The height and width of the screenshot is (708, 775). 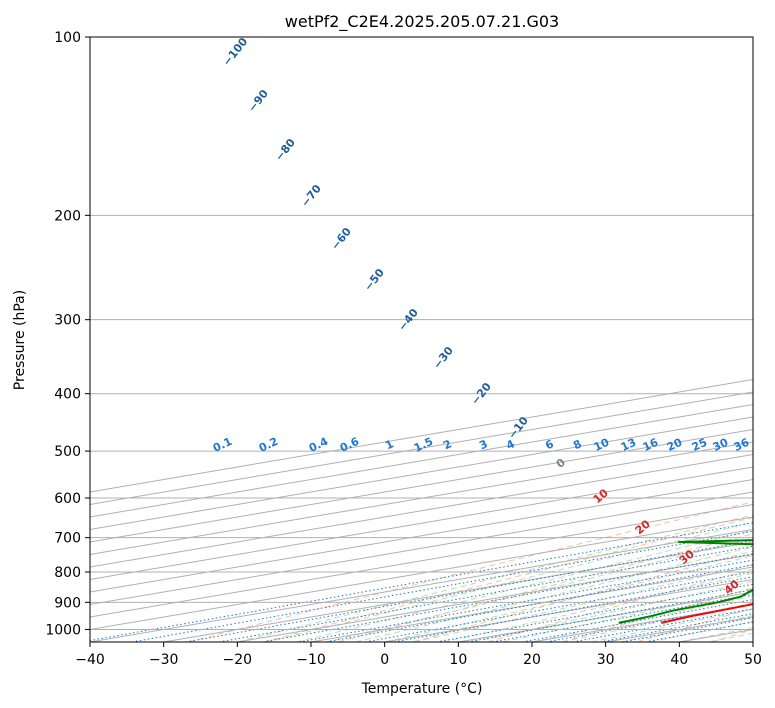 I want to click on y-tick-label: 100, so click(x=67, y=38).